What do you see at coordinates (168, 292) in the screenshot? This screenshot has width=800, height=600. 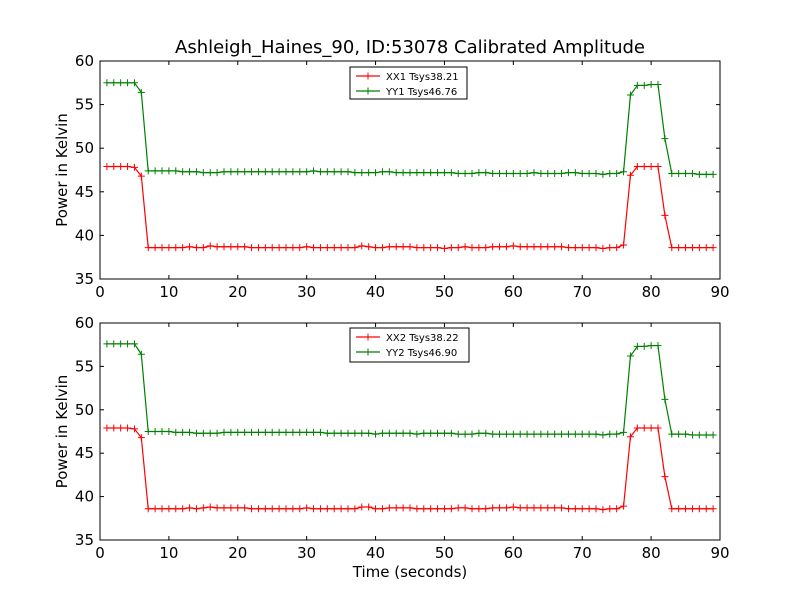 I see `x-tick-label: 10` at bounding box center [168, 292].